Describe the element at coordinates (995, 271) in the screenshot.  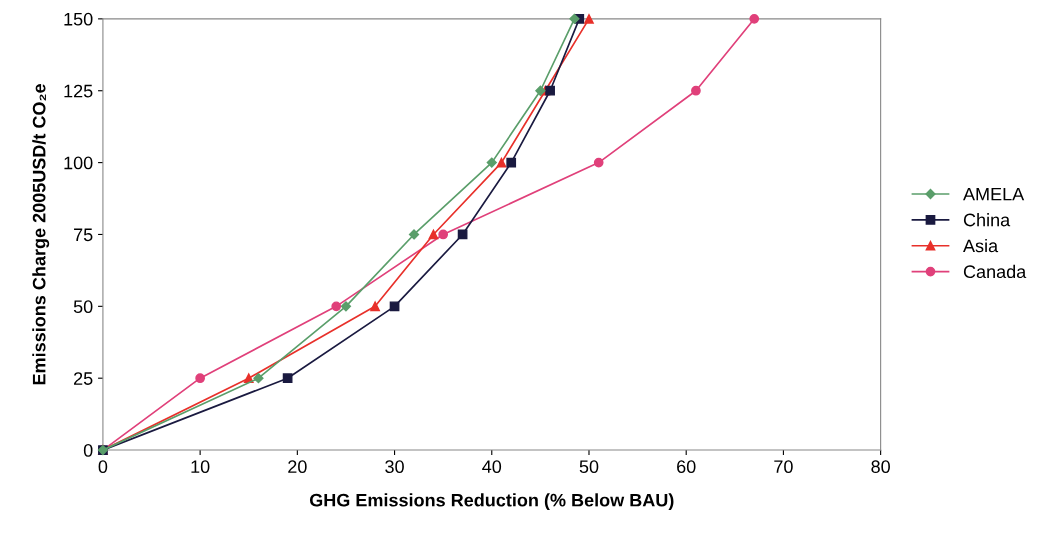
I see `legend-label: Canada` at that location.